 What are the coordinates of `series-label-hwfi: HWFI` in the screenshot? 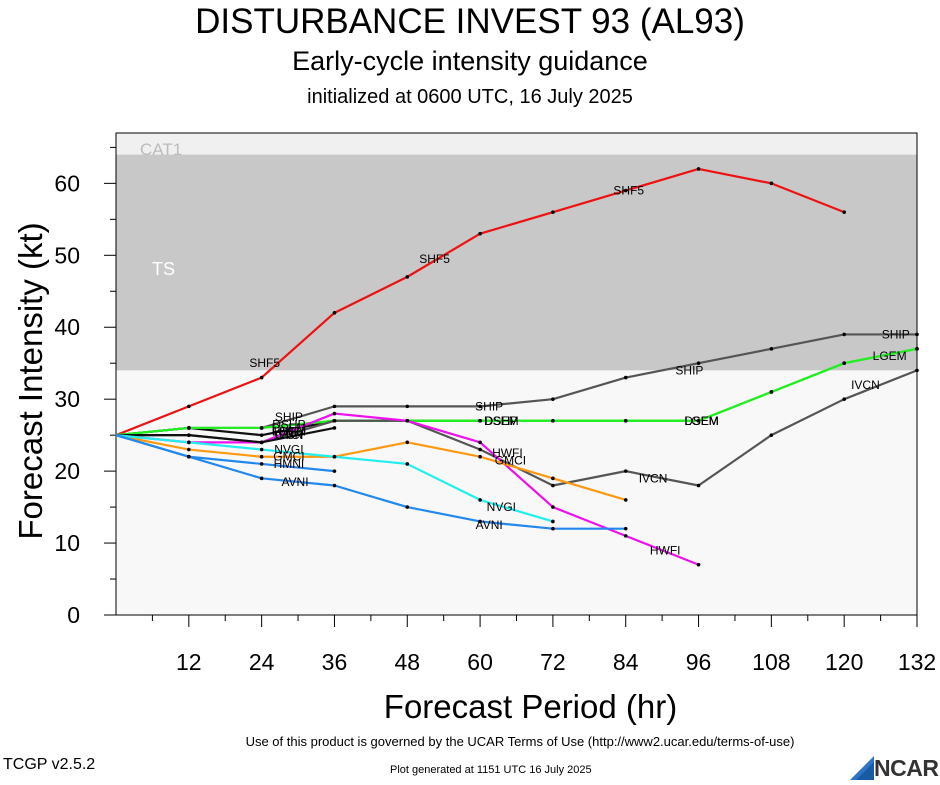 It's located at (507, 453).